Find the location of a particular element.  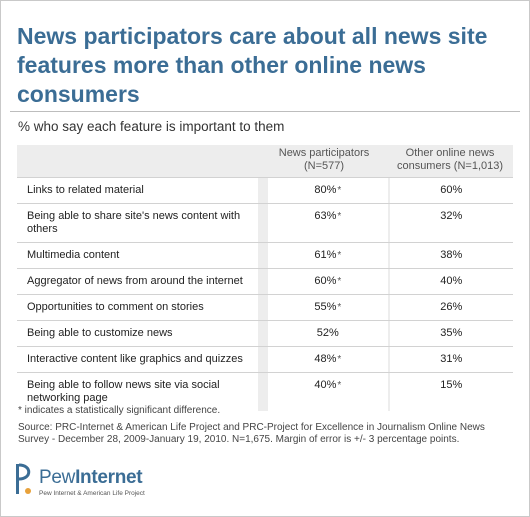

others-value: 26% is located at coordinates (451, 307).